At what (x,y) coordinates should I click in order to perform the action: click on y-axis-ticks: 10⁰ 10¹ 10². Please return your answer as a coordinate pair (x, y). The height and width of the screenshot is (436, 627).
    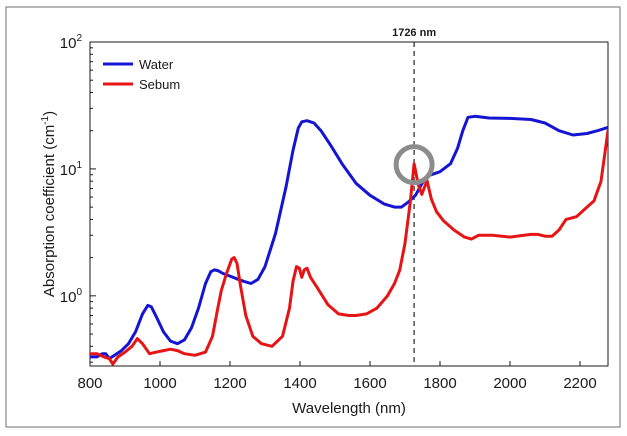
    Looking at the image, I should click on (78, 198).